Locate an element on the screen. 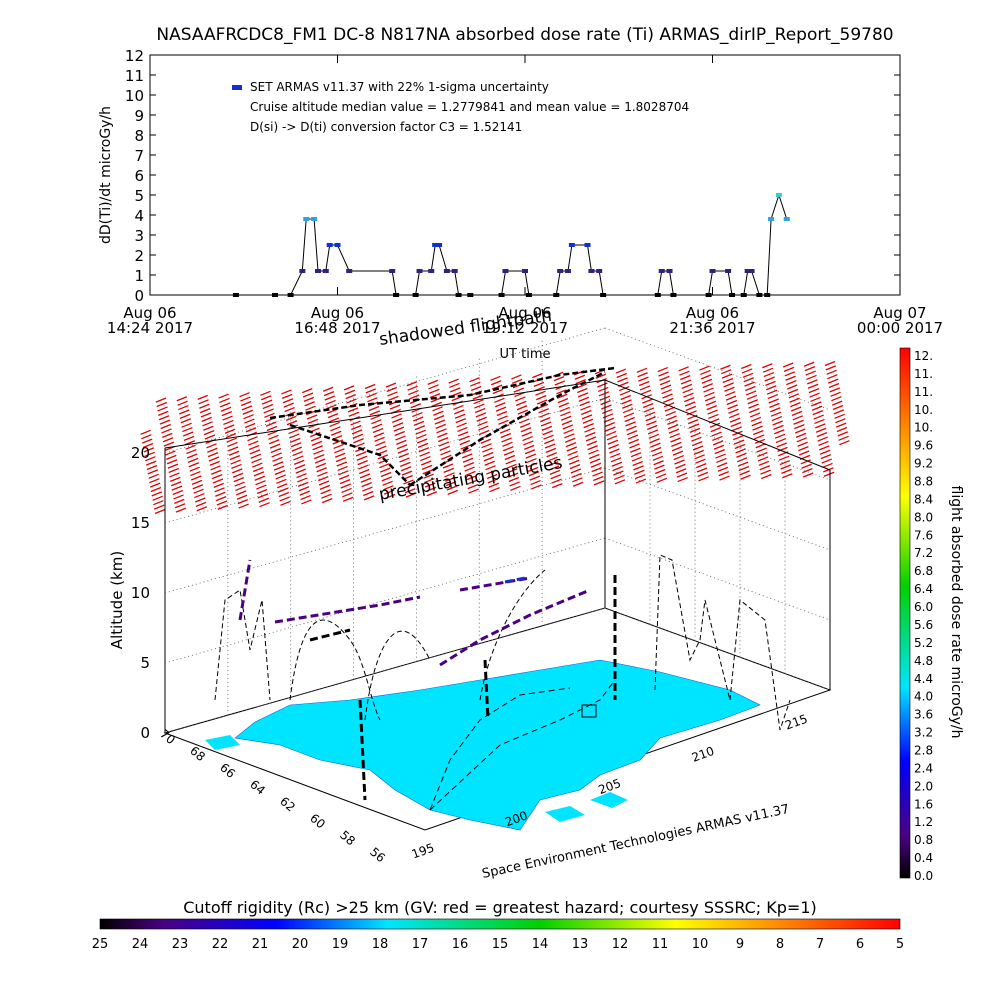  x-tick-label-day: Aug 06 is located at coordinates (337, 313).